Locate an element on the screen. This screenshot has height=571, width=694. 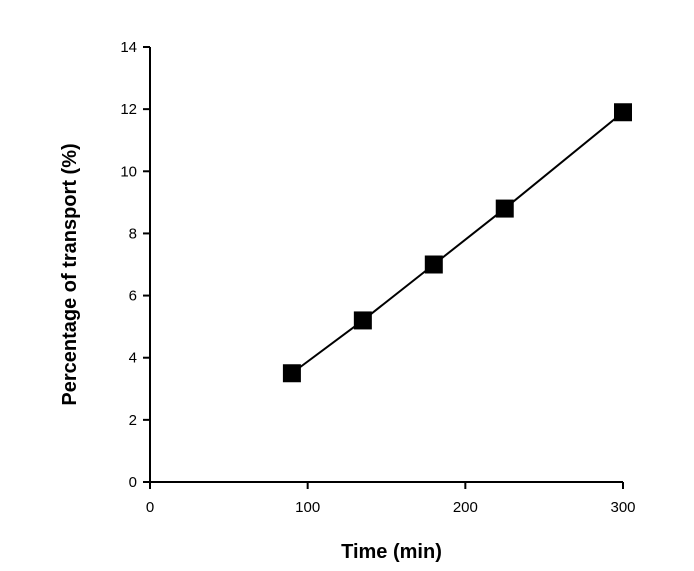
y-tick-label: 6 is located at coordinates (133, 296).